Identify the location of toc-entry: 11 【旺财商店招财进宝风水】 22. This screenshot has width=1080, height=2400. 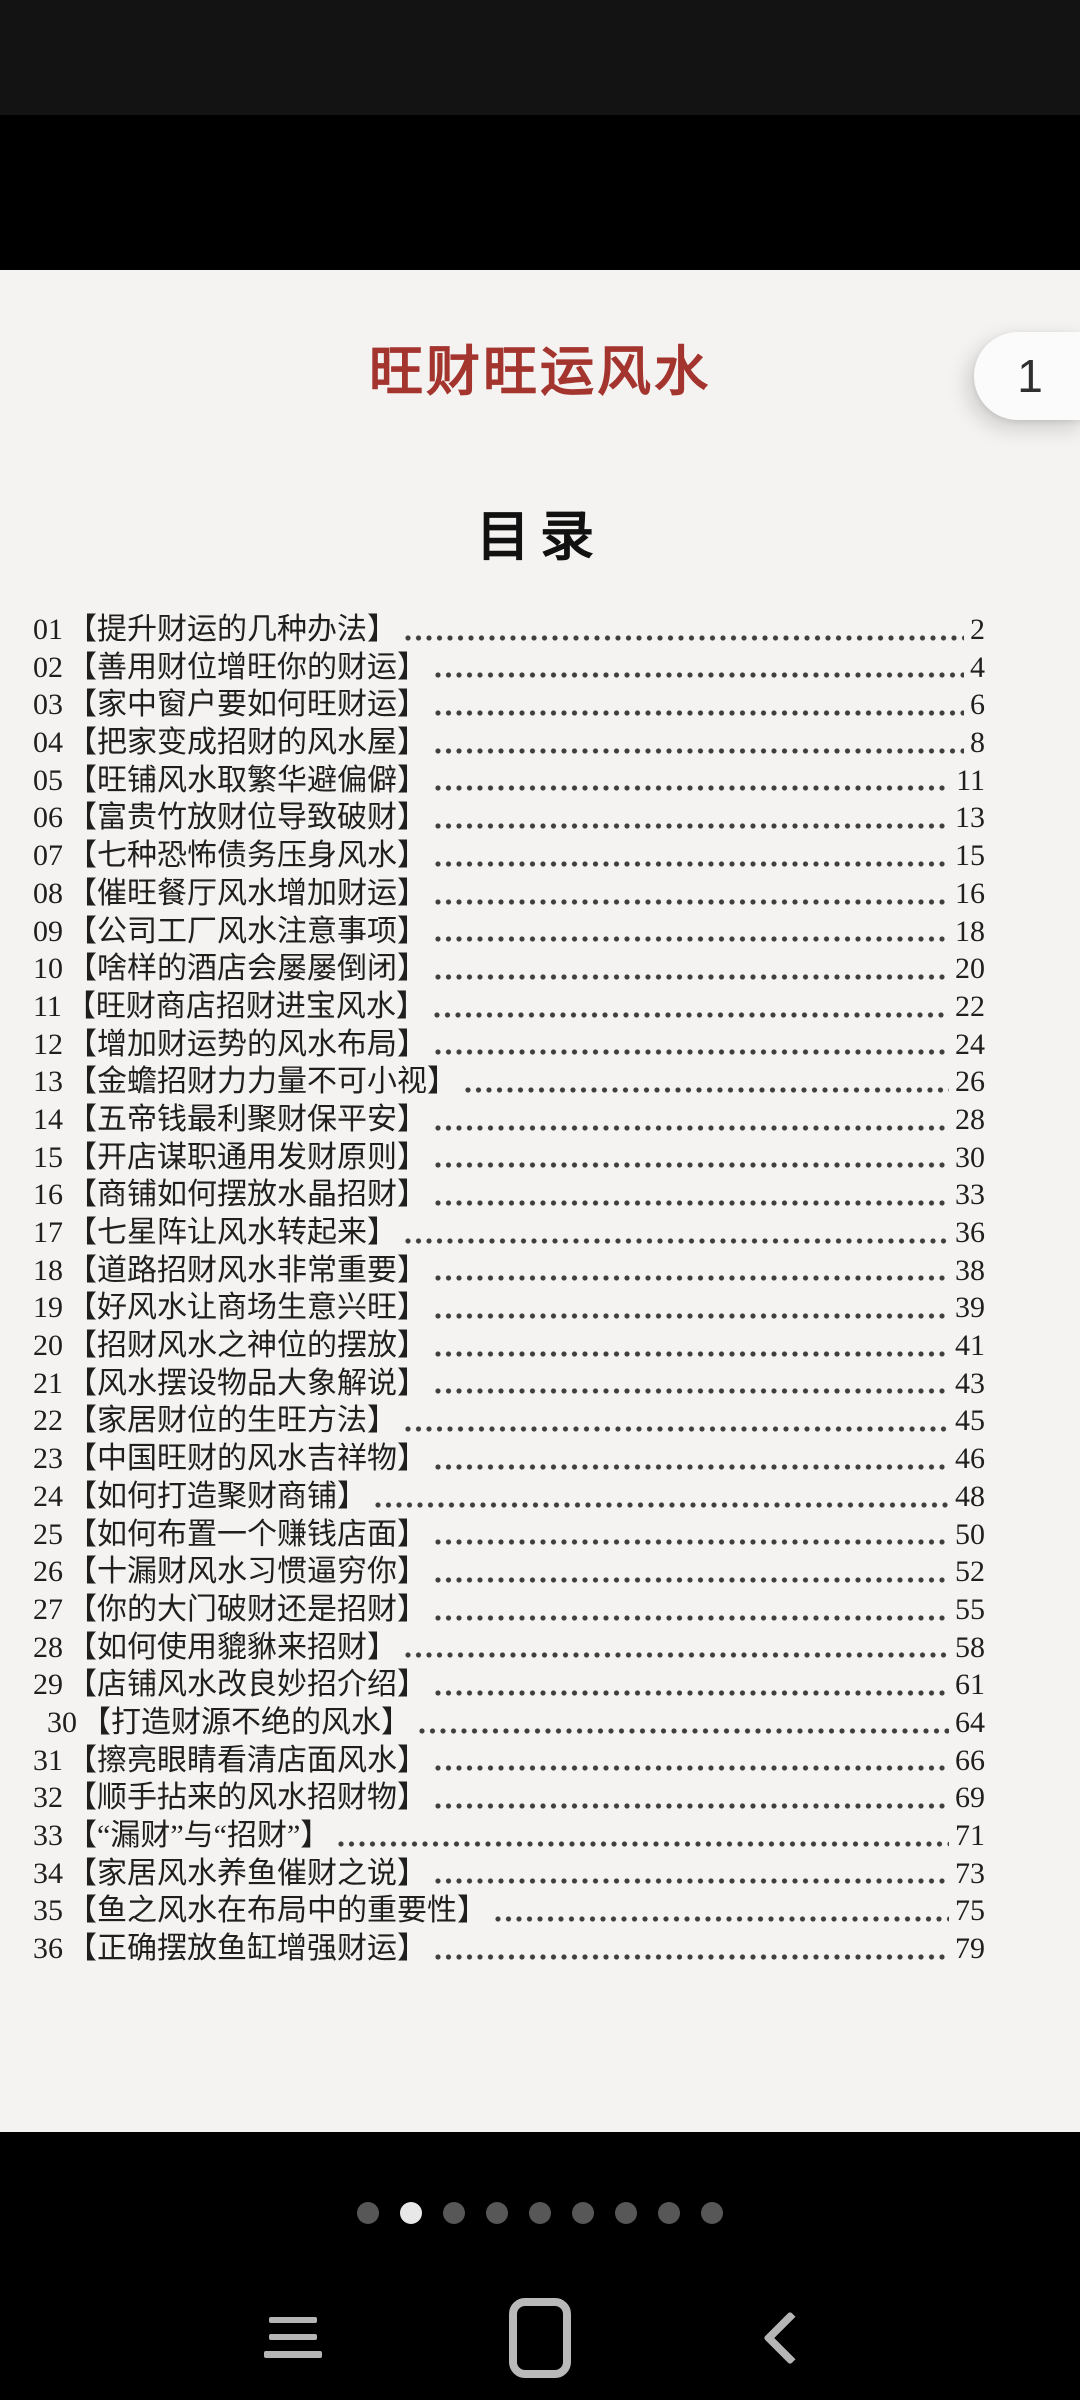
(509, 1007).